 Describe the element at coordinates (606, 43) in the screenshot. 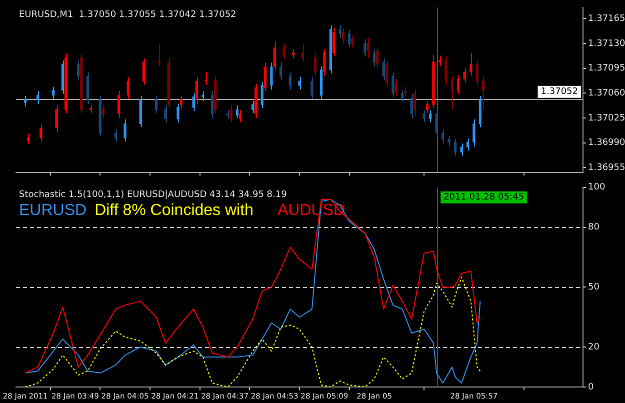

I see `y-tick-label: 1.37130` at that location.